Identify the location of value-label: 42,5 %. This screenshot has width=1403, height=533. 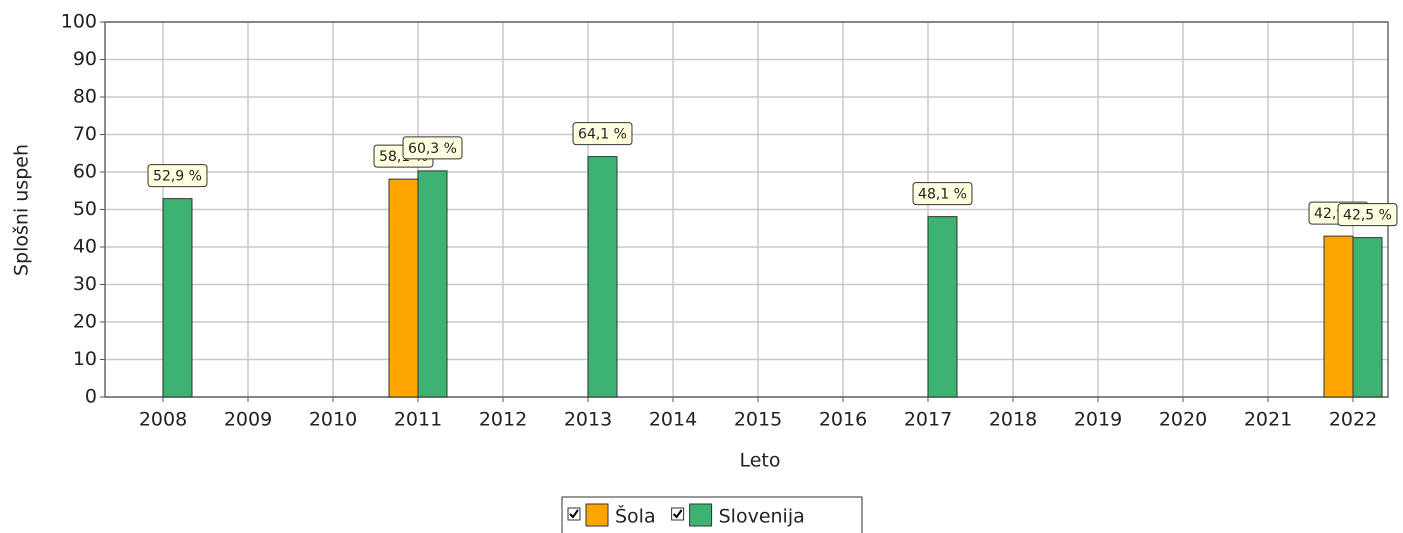
(1367, 215).